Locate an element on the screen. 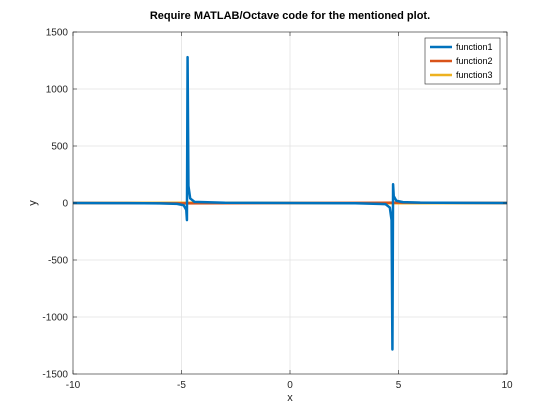 The width and height of the screenshot is (560, 420). legend-label-function2: function2 is located at coordinates (474, 61).